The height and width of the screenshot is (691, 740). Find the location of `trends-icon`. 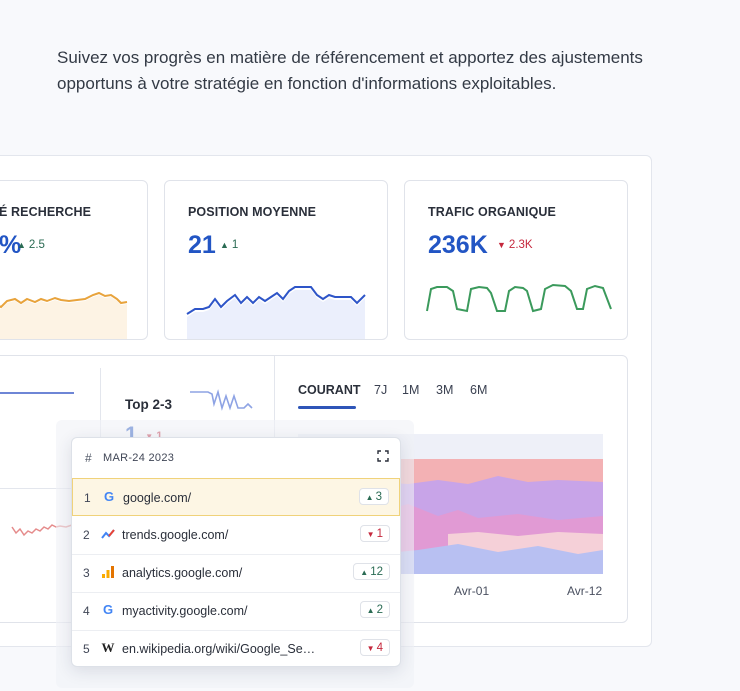

trends-icon is located at coordinates (108, 534).